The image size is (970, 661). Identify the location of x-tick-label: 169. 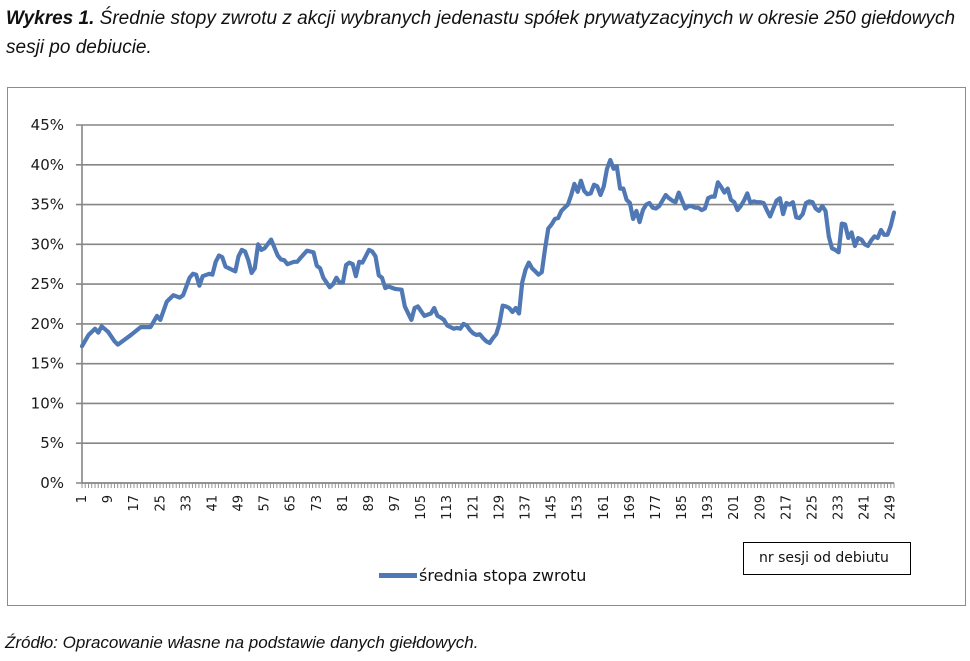
(630, 507).